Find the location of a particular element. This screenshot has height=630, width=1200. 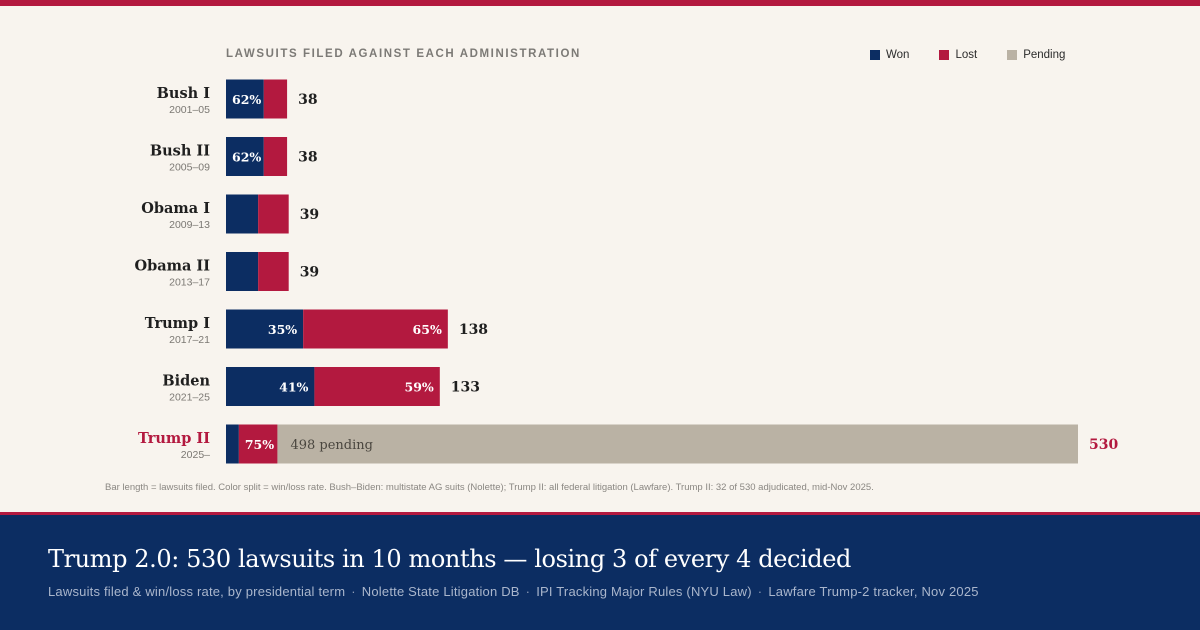

bar-won-biden is located at coordinates (270, 386).